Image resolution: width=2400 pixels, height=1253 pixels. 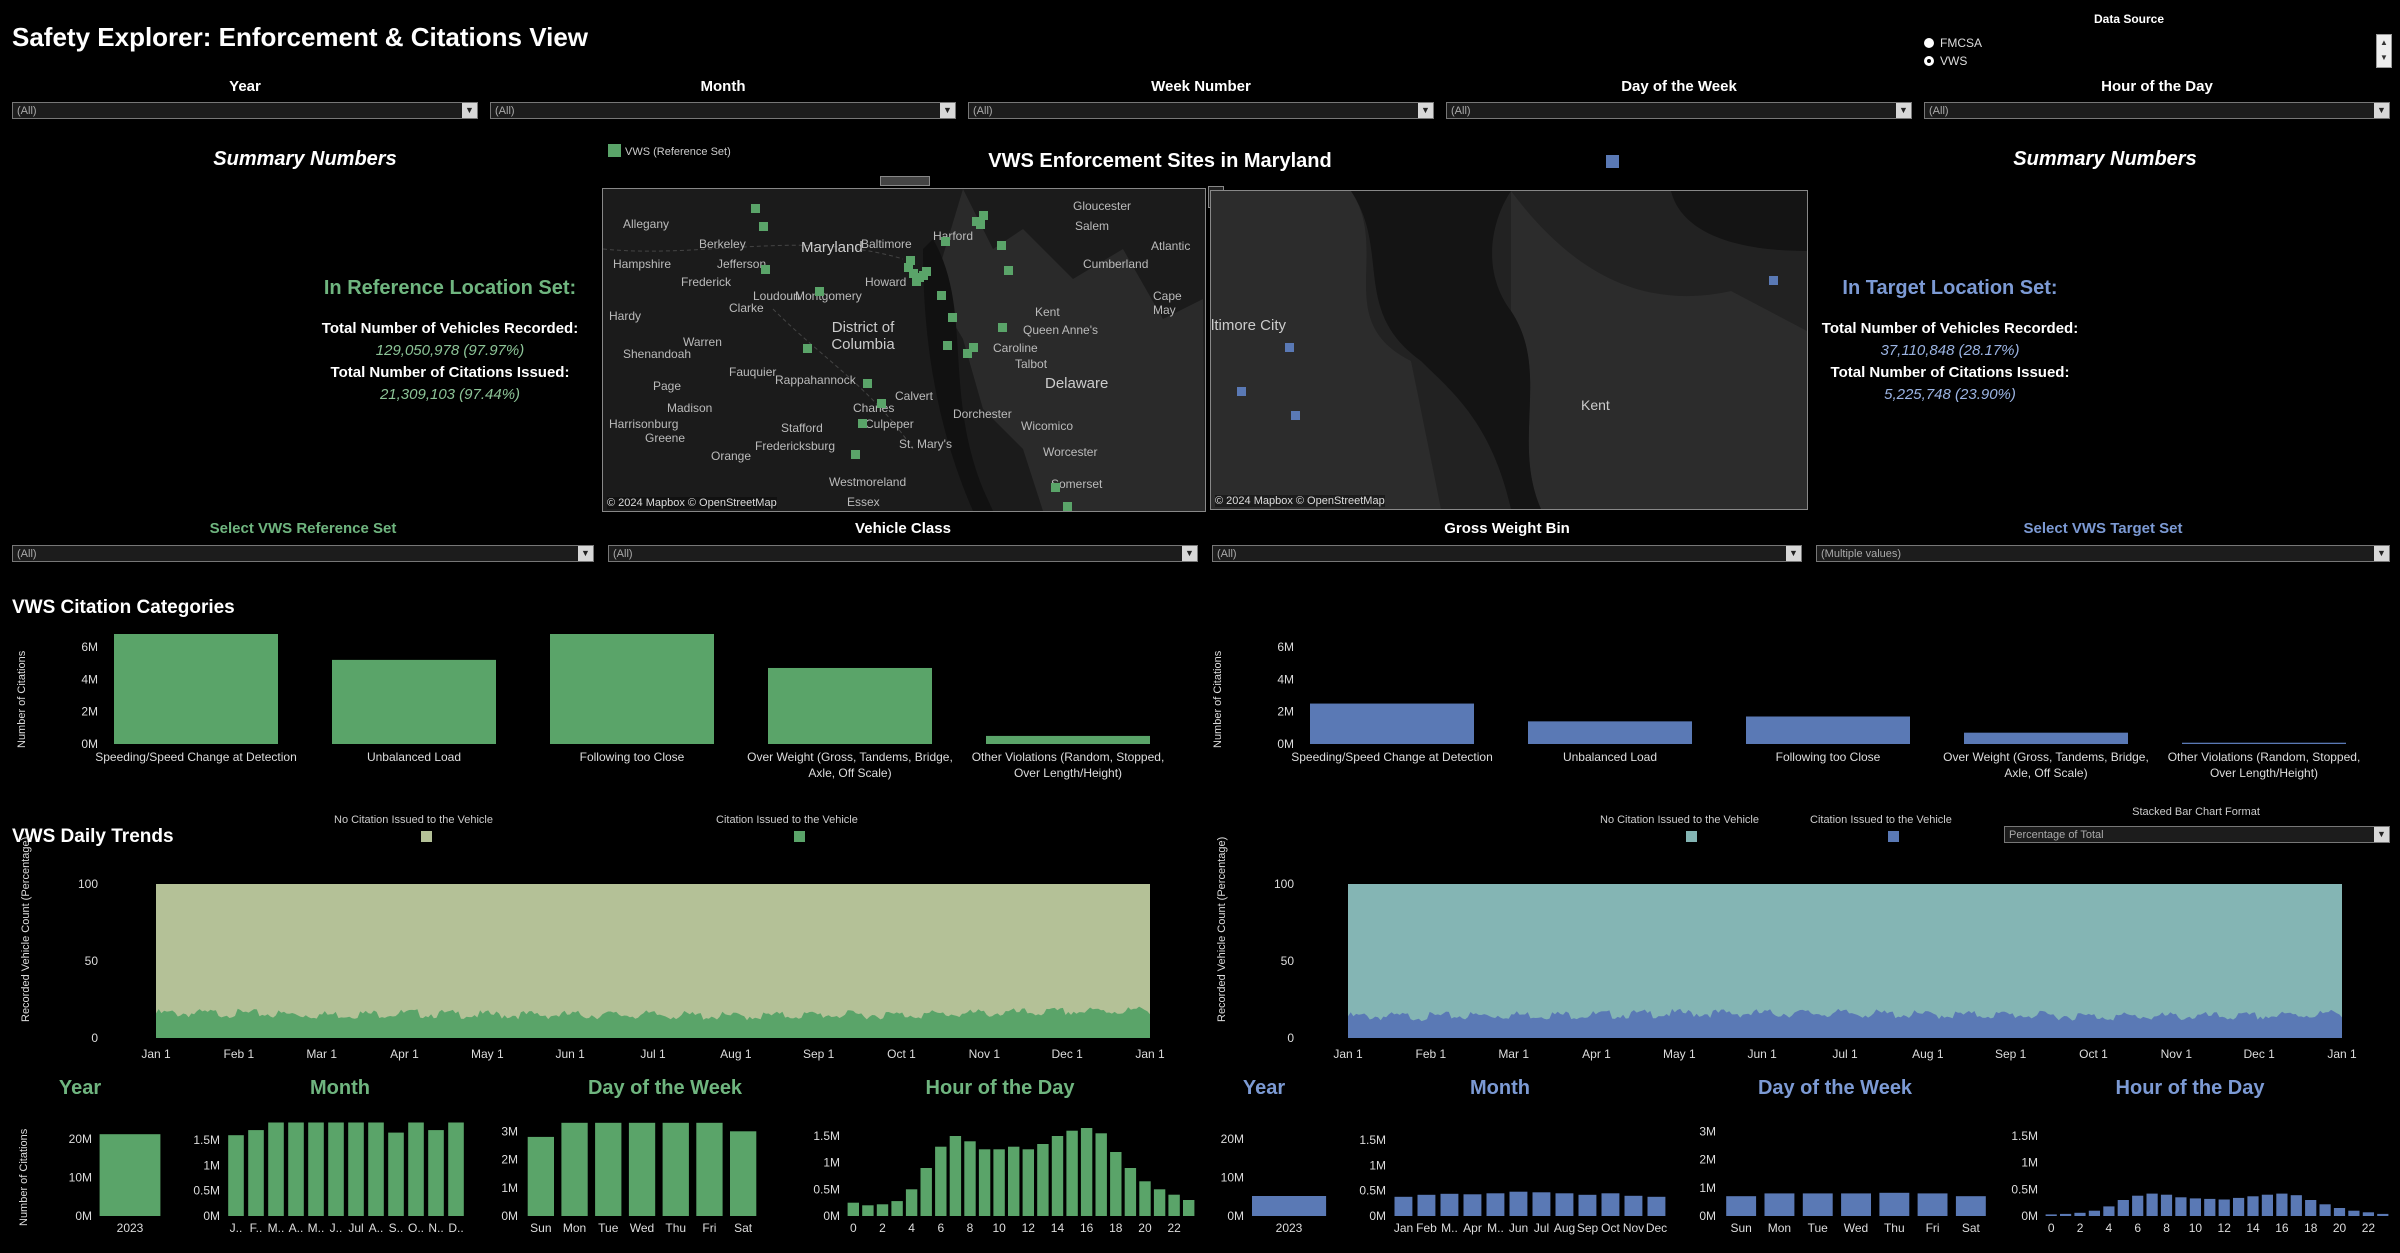 I want to click on filter-year-dropdown: (All) ▼, so click(x=245, y=110).